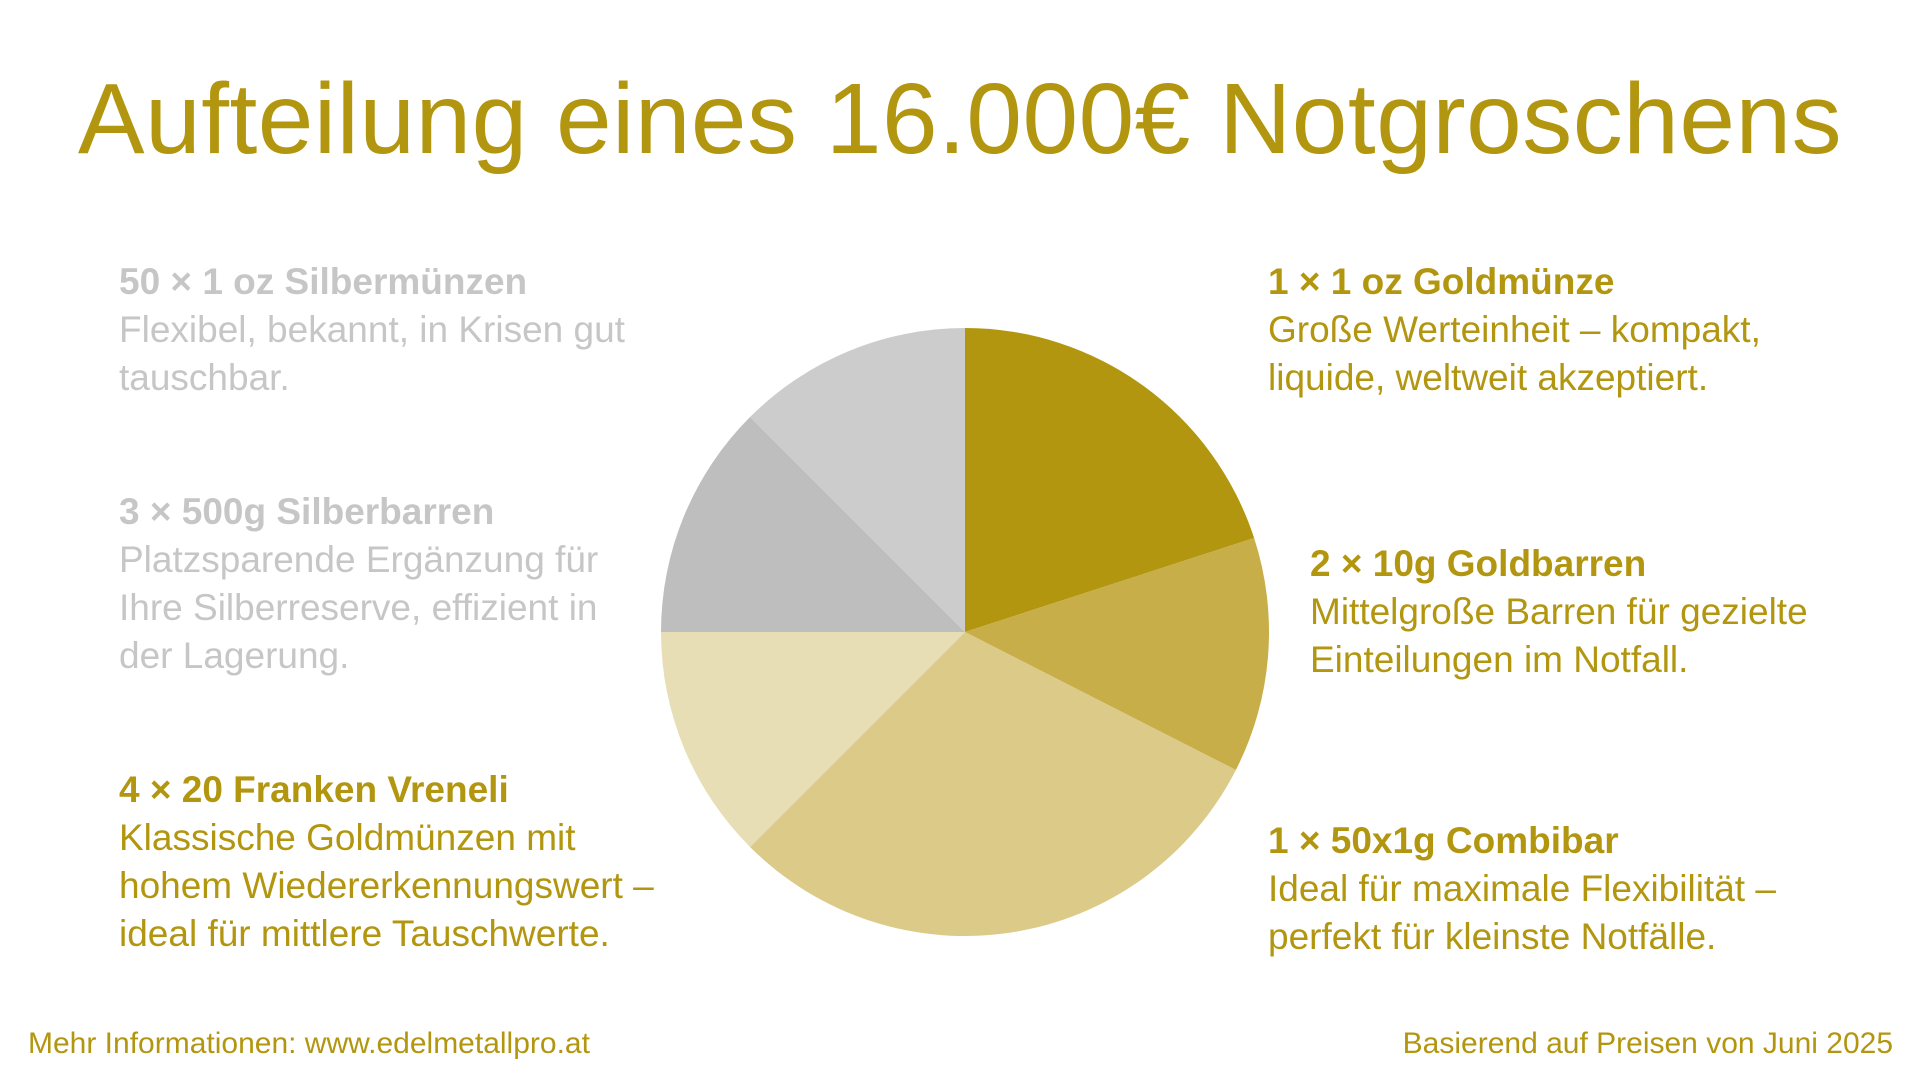  What do you see at coordinates (1492, 936) in the screenshot?
I see `label-combibar-line: perfekt für kleinste Notfälle.` at bounding box center [1492, 936].